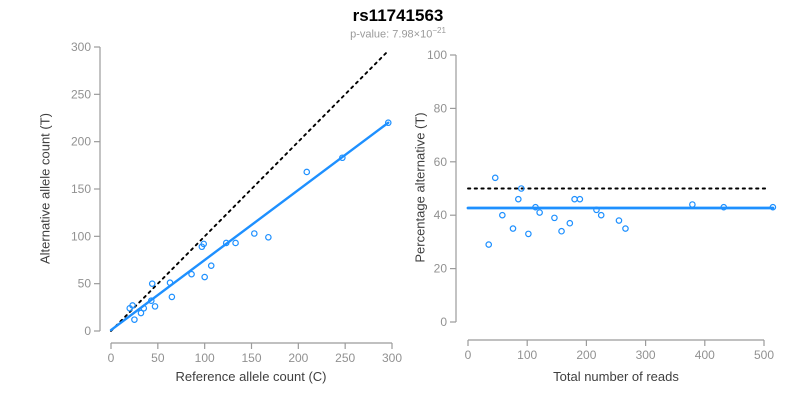  I want to click on right-y-tick-label: 0, so click(443, 322).